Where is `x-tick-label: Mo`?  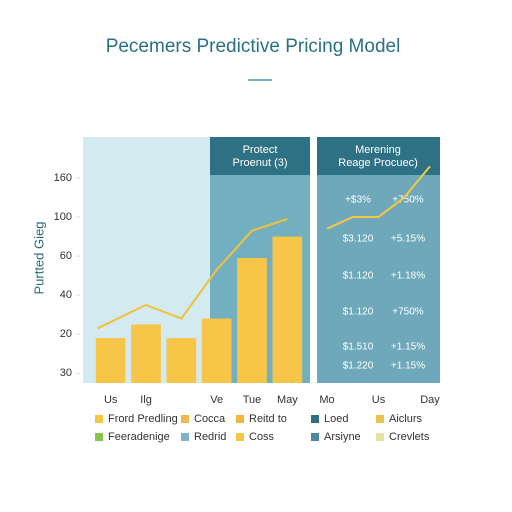
x-tick-label: Mo is located at coordinates (326, 400).